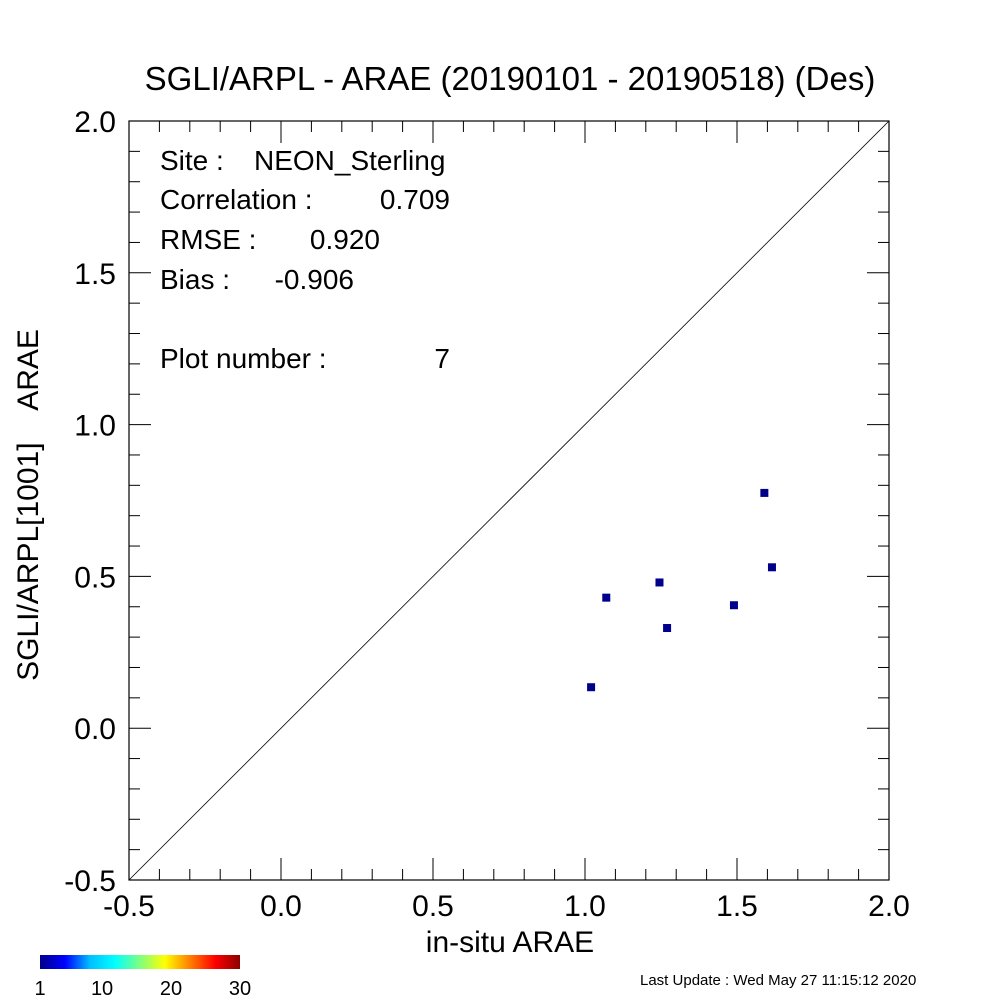  What do you see at coordinates (415, 199) in the screenshot?
I see `stat-correlation-value: 0.709` at bounding box center [415, 199].